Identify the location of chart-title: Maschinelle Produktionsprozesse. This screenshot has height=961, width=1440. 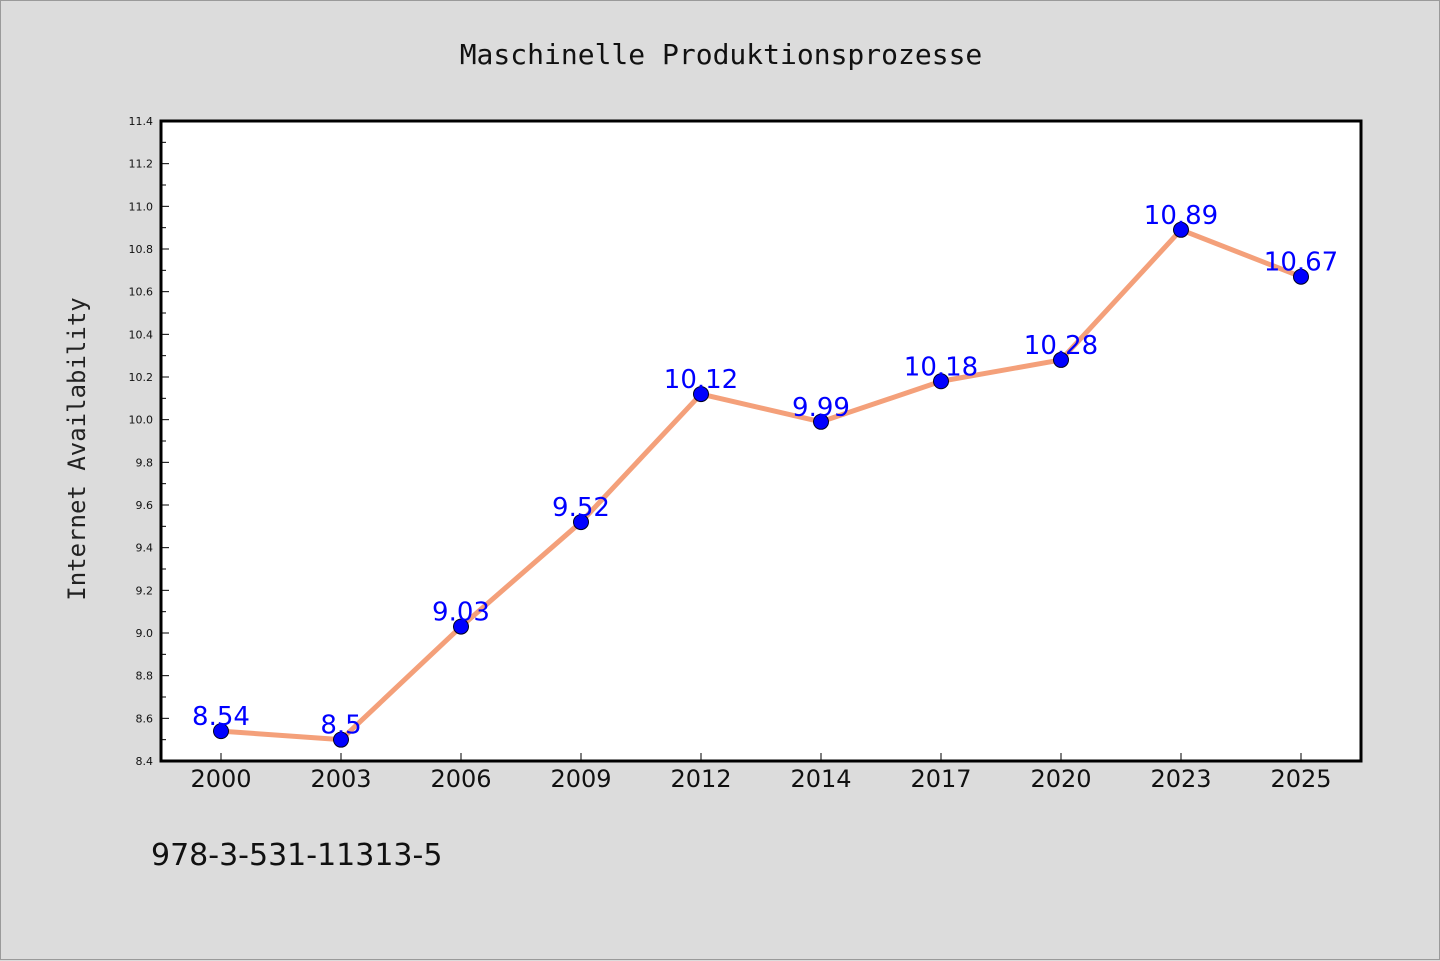
(721, 54).